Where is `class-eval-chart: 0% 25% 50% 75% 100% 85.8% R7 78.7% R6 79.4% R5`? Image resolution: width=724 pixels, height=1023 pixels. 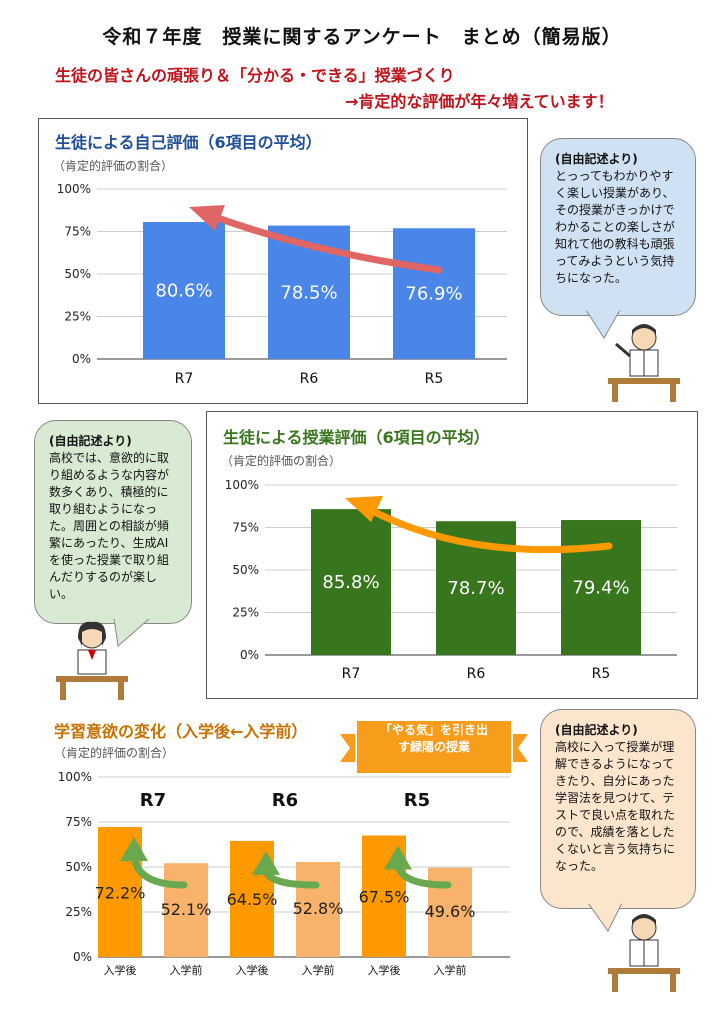 class-eval-chart: 0% 25% 50% 75% 100% 85.8% R7 78.7% R6 79.4% R5 is located at coordinates (451, 580).